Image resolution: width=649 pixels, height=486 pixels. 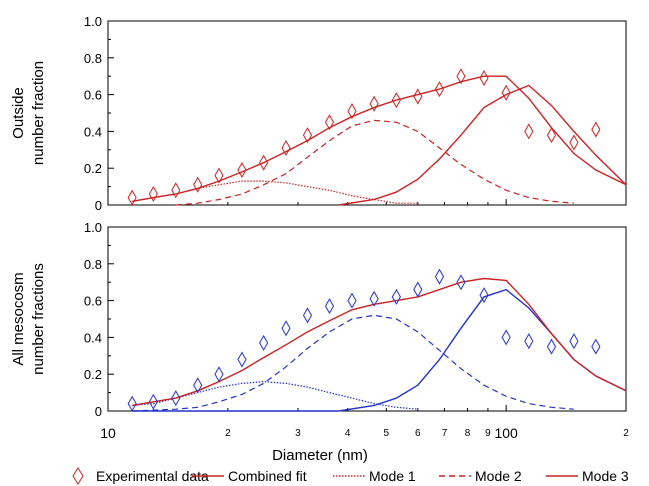 What do you see at coordinates (28, 319) in the screenshot?
I see `y-axis-label: All mesocosm number fractions` at bounding box center [28, 319].